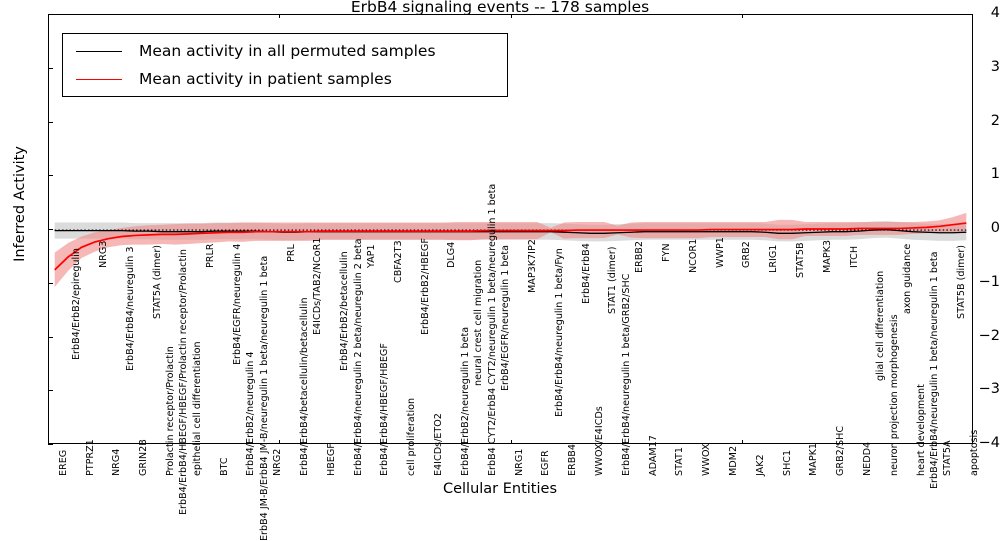  What do you see at coordinates (559, 332) in the screenshot?
I see `x-category-label: ErbB4/ErbB4/neuregulin 1 beta/Fyn` at bounding box center [559, 332].